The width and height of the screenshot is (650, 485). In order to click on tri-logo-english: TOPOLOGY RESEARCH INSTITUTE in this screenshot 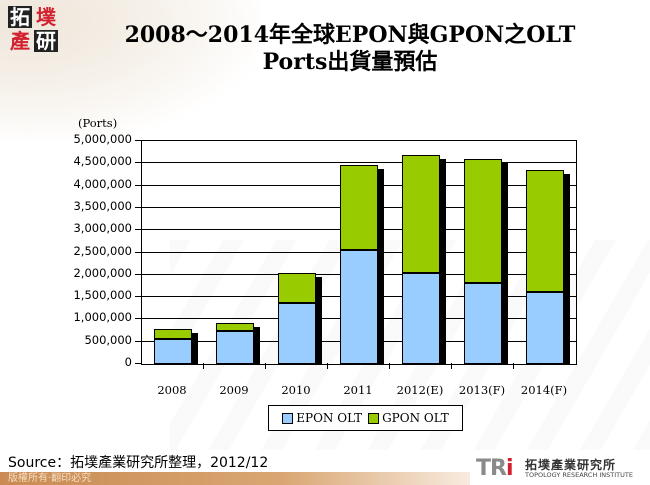, I will do `click(579, 475)`.